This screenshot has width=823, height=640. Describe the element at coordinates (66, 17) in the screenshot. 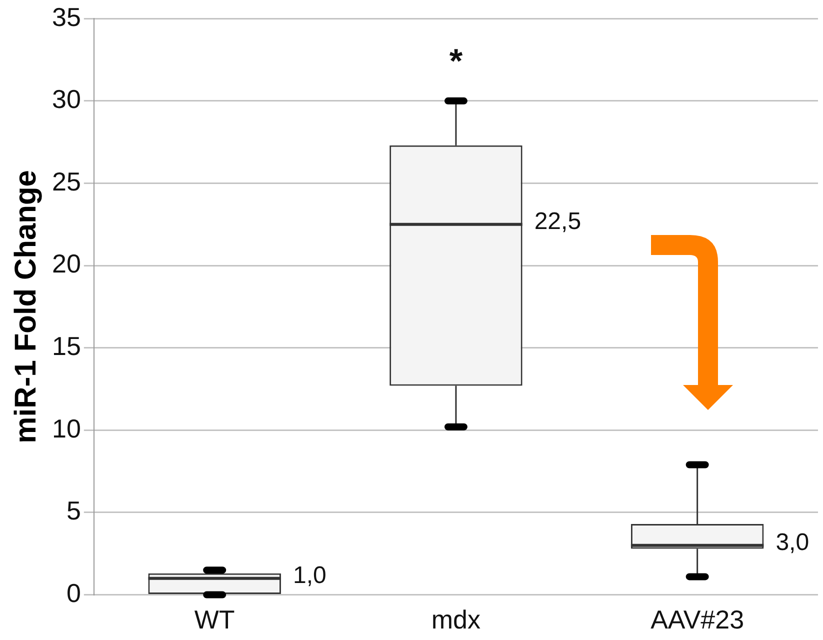

I see `y-tick-label: 35` at that location.